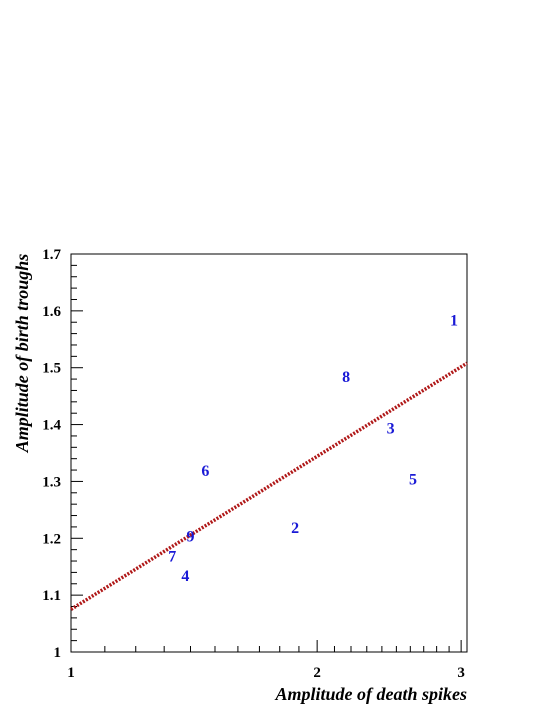  Describe the element at coordinates (413, 480) in the screenshot. I see `data-point-5: 5` at that location.